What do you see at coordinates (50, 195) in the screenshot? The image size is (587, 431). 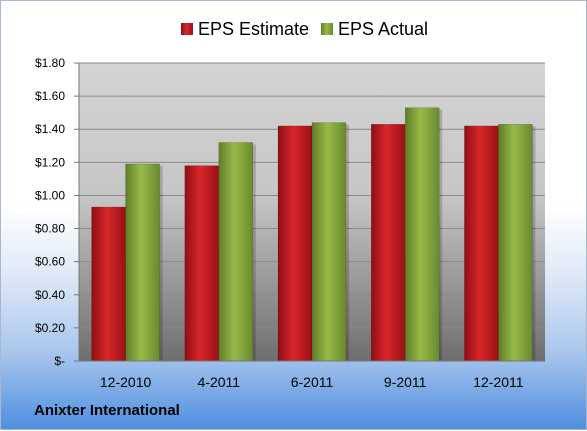 I see `y-tick-label: $1.00` at bounding box center [50, 195].